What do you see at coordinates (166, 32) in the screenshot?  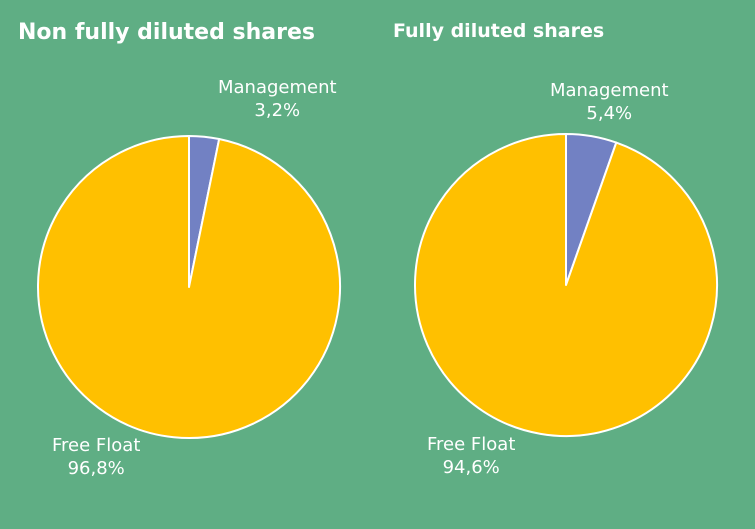 I see `chart-title: Non fully diluted shares` at bounding box center [166, 32].